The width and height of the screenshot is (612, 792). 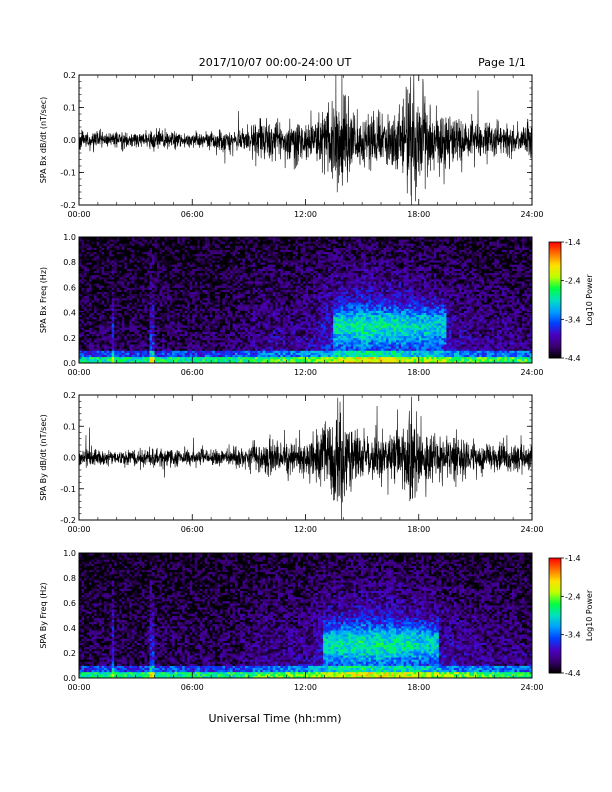 I want to click on y-axis-label: SPA By Freq (Hz), so click(x=43, y=615).